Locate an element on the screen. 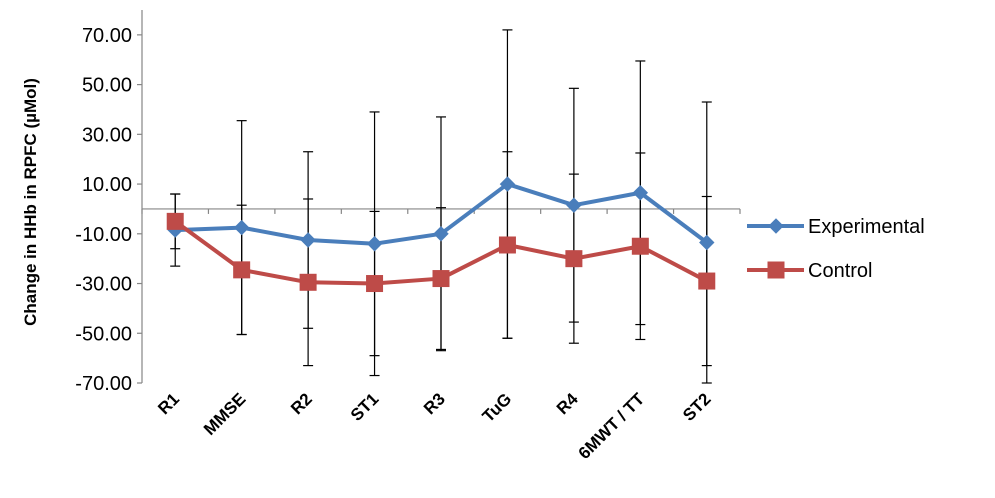  x-tick-label: MMSE is located at coordinates (224, 413).